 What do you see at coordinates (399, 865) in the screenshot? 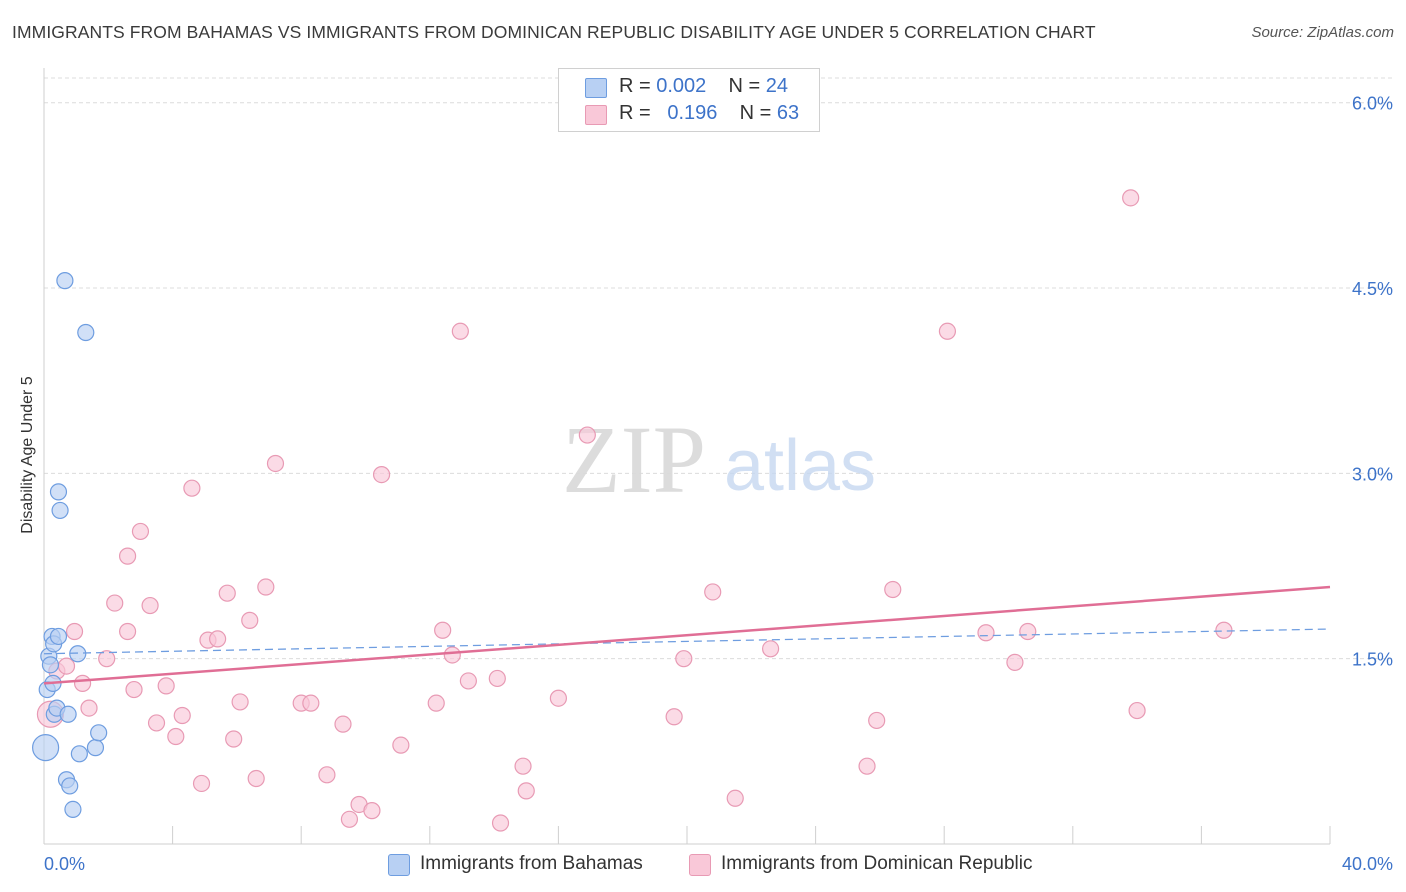
I see `bottom-legend-swatch-bahamas` at bounding box center [399, 865].